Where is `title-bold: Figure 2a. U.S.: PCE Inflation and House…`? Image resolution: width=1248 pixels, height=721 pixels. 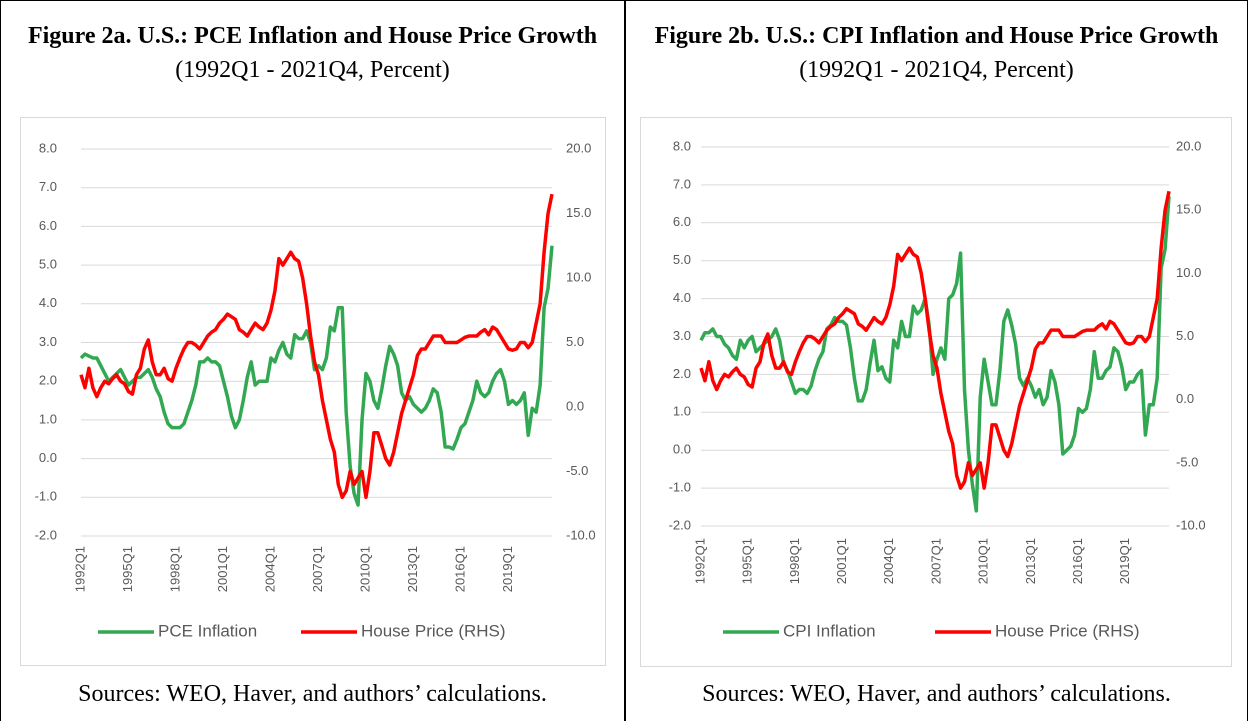 title-bold: Figure 2a. U.S.: PCE Inflation and House… is located at coordinates (312, 36).